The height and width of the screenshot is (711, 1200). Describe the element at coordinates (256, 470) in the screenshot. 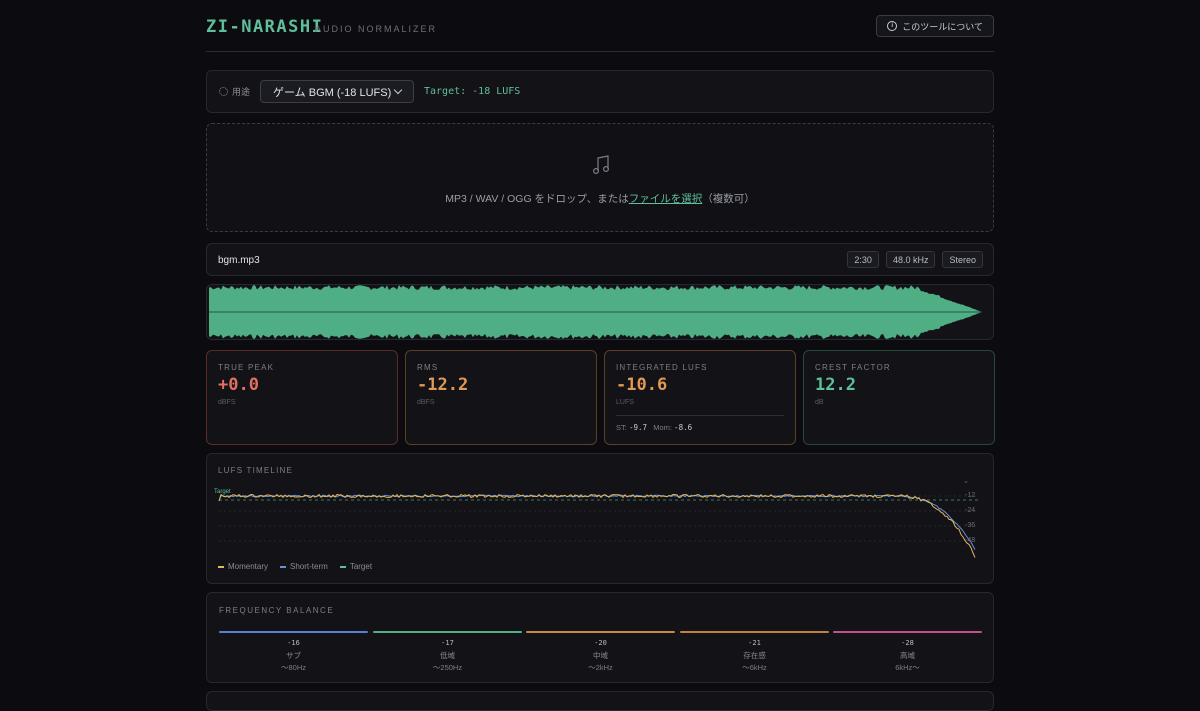

I see `timeline-title: LUFS TIMELINE` at that location.